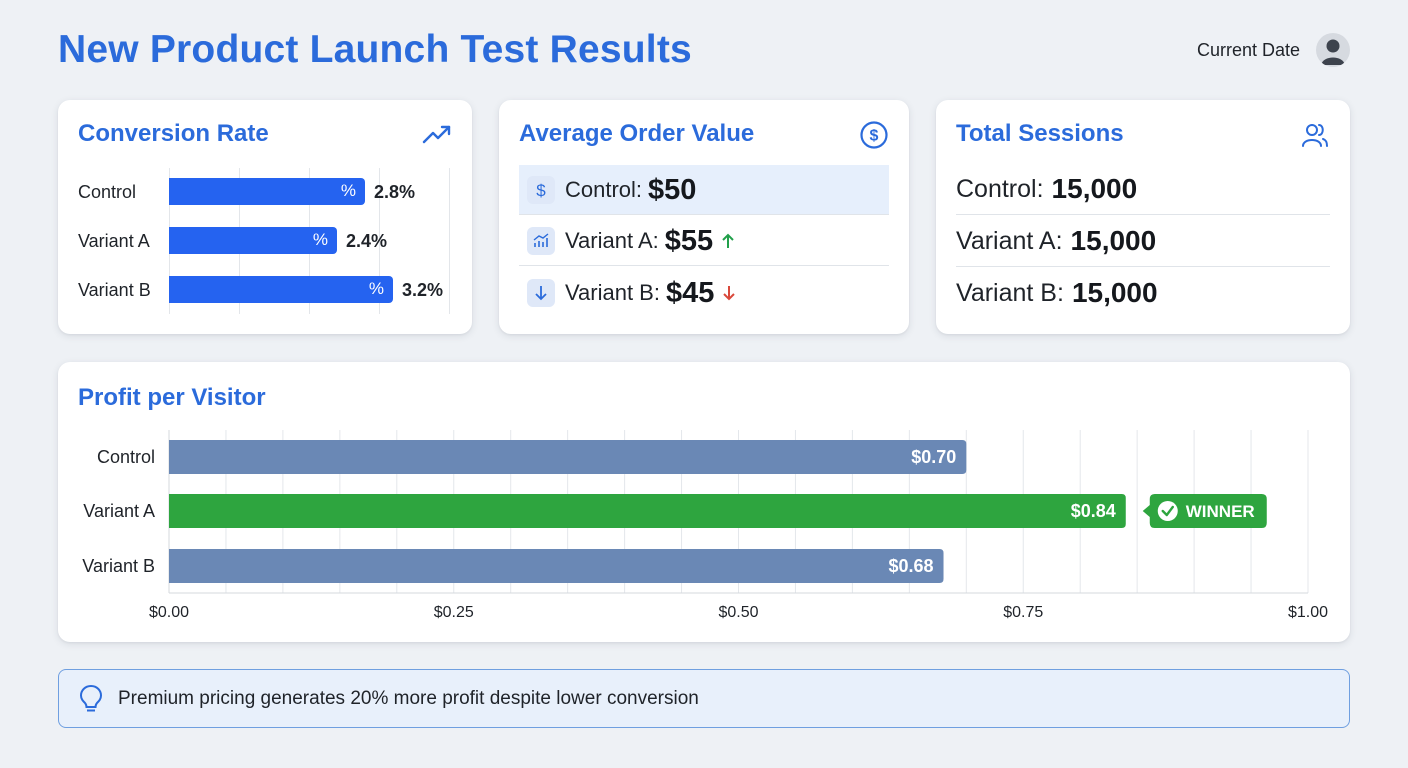 This screenshot has width=1408, height=768. I want to click on sessions-label: Control:, so click(1000, 188).